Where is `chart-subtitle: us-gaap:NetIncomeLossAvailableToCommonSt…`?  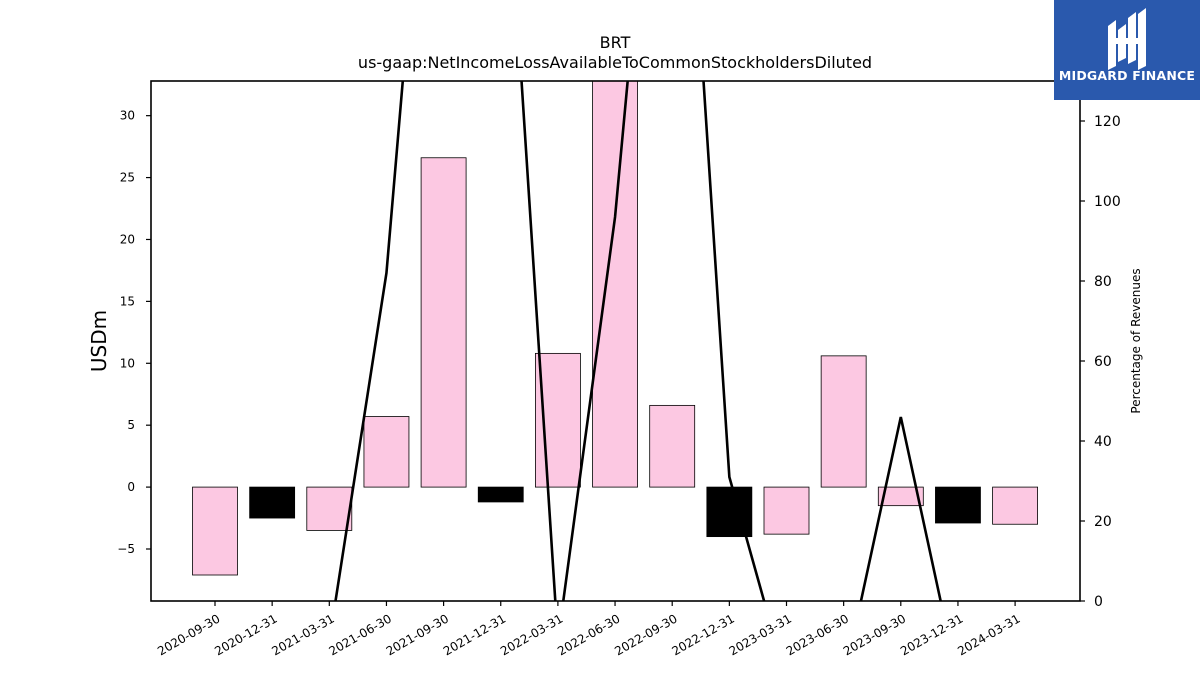
chart-subtitle: us-gaap:NetIncomeLossAvailableToCommonSt… is located at coordinates (615, 62).